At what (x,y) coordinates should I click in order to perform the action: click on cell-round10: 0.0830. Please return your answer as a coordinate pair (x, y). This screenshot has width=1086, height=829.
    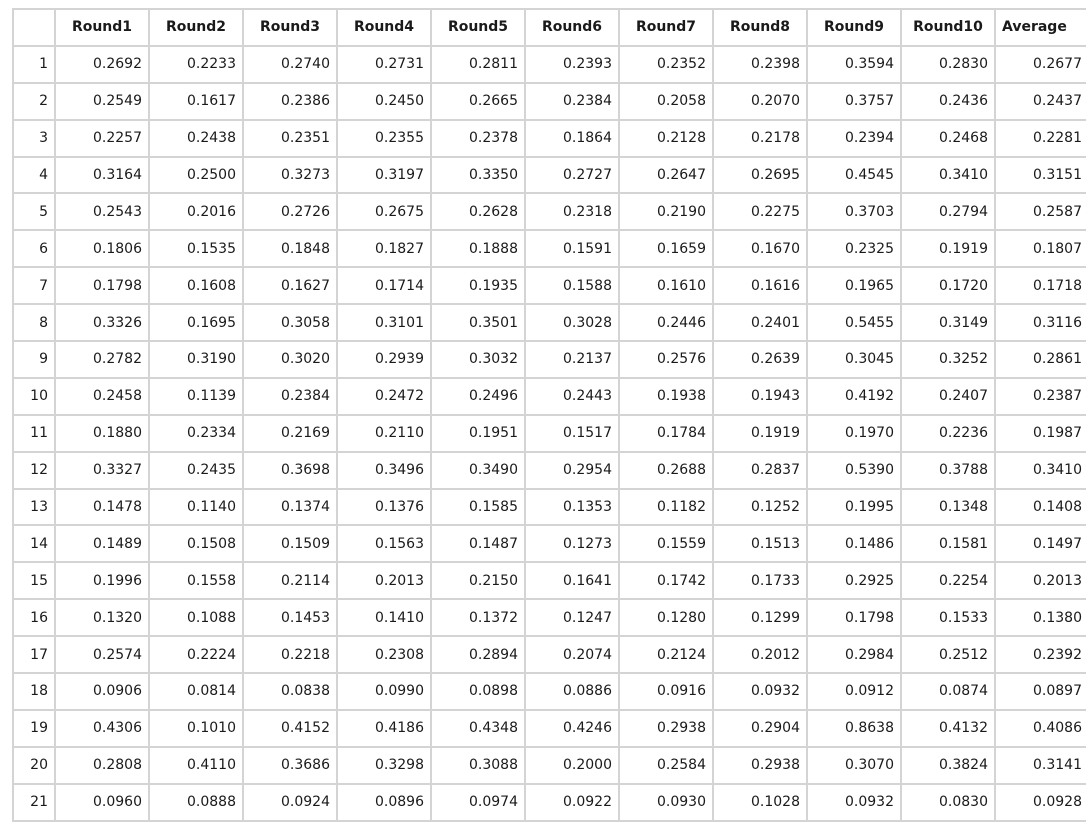
    Looking at the image, I should click on (948, 802).